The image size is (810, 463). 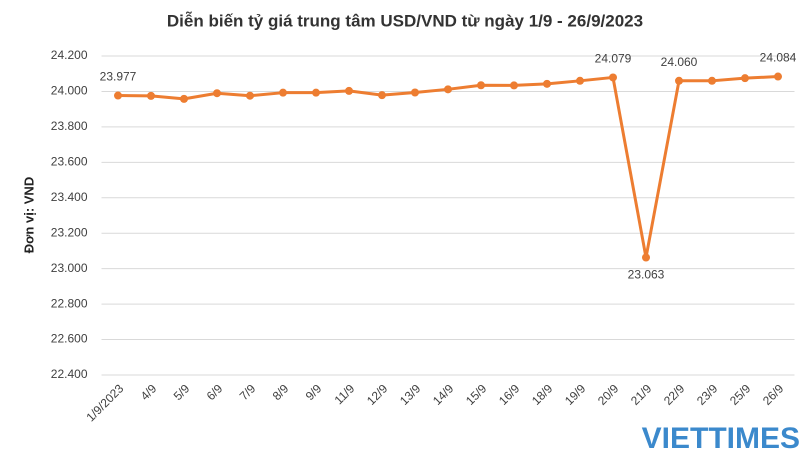 I want to click on x-tick-label: 15/9, so click(x=476, y=394).